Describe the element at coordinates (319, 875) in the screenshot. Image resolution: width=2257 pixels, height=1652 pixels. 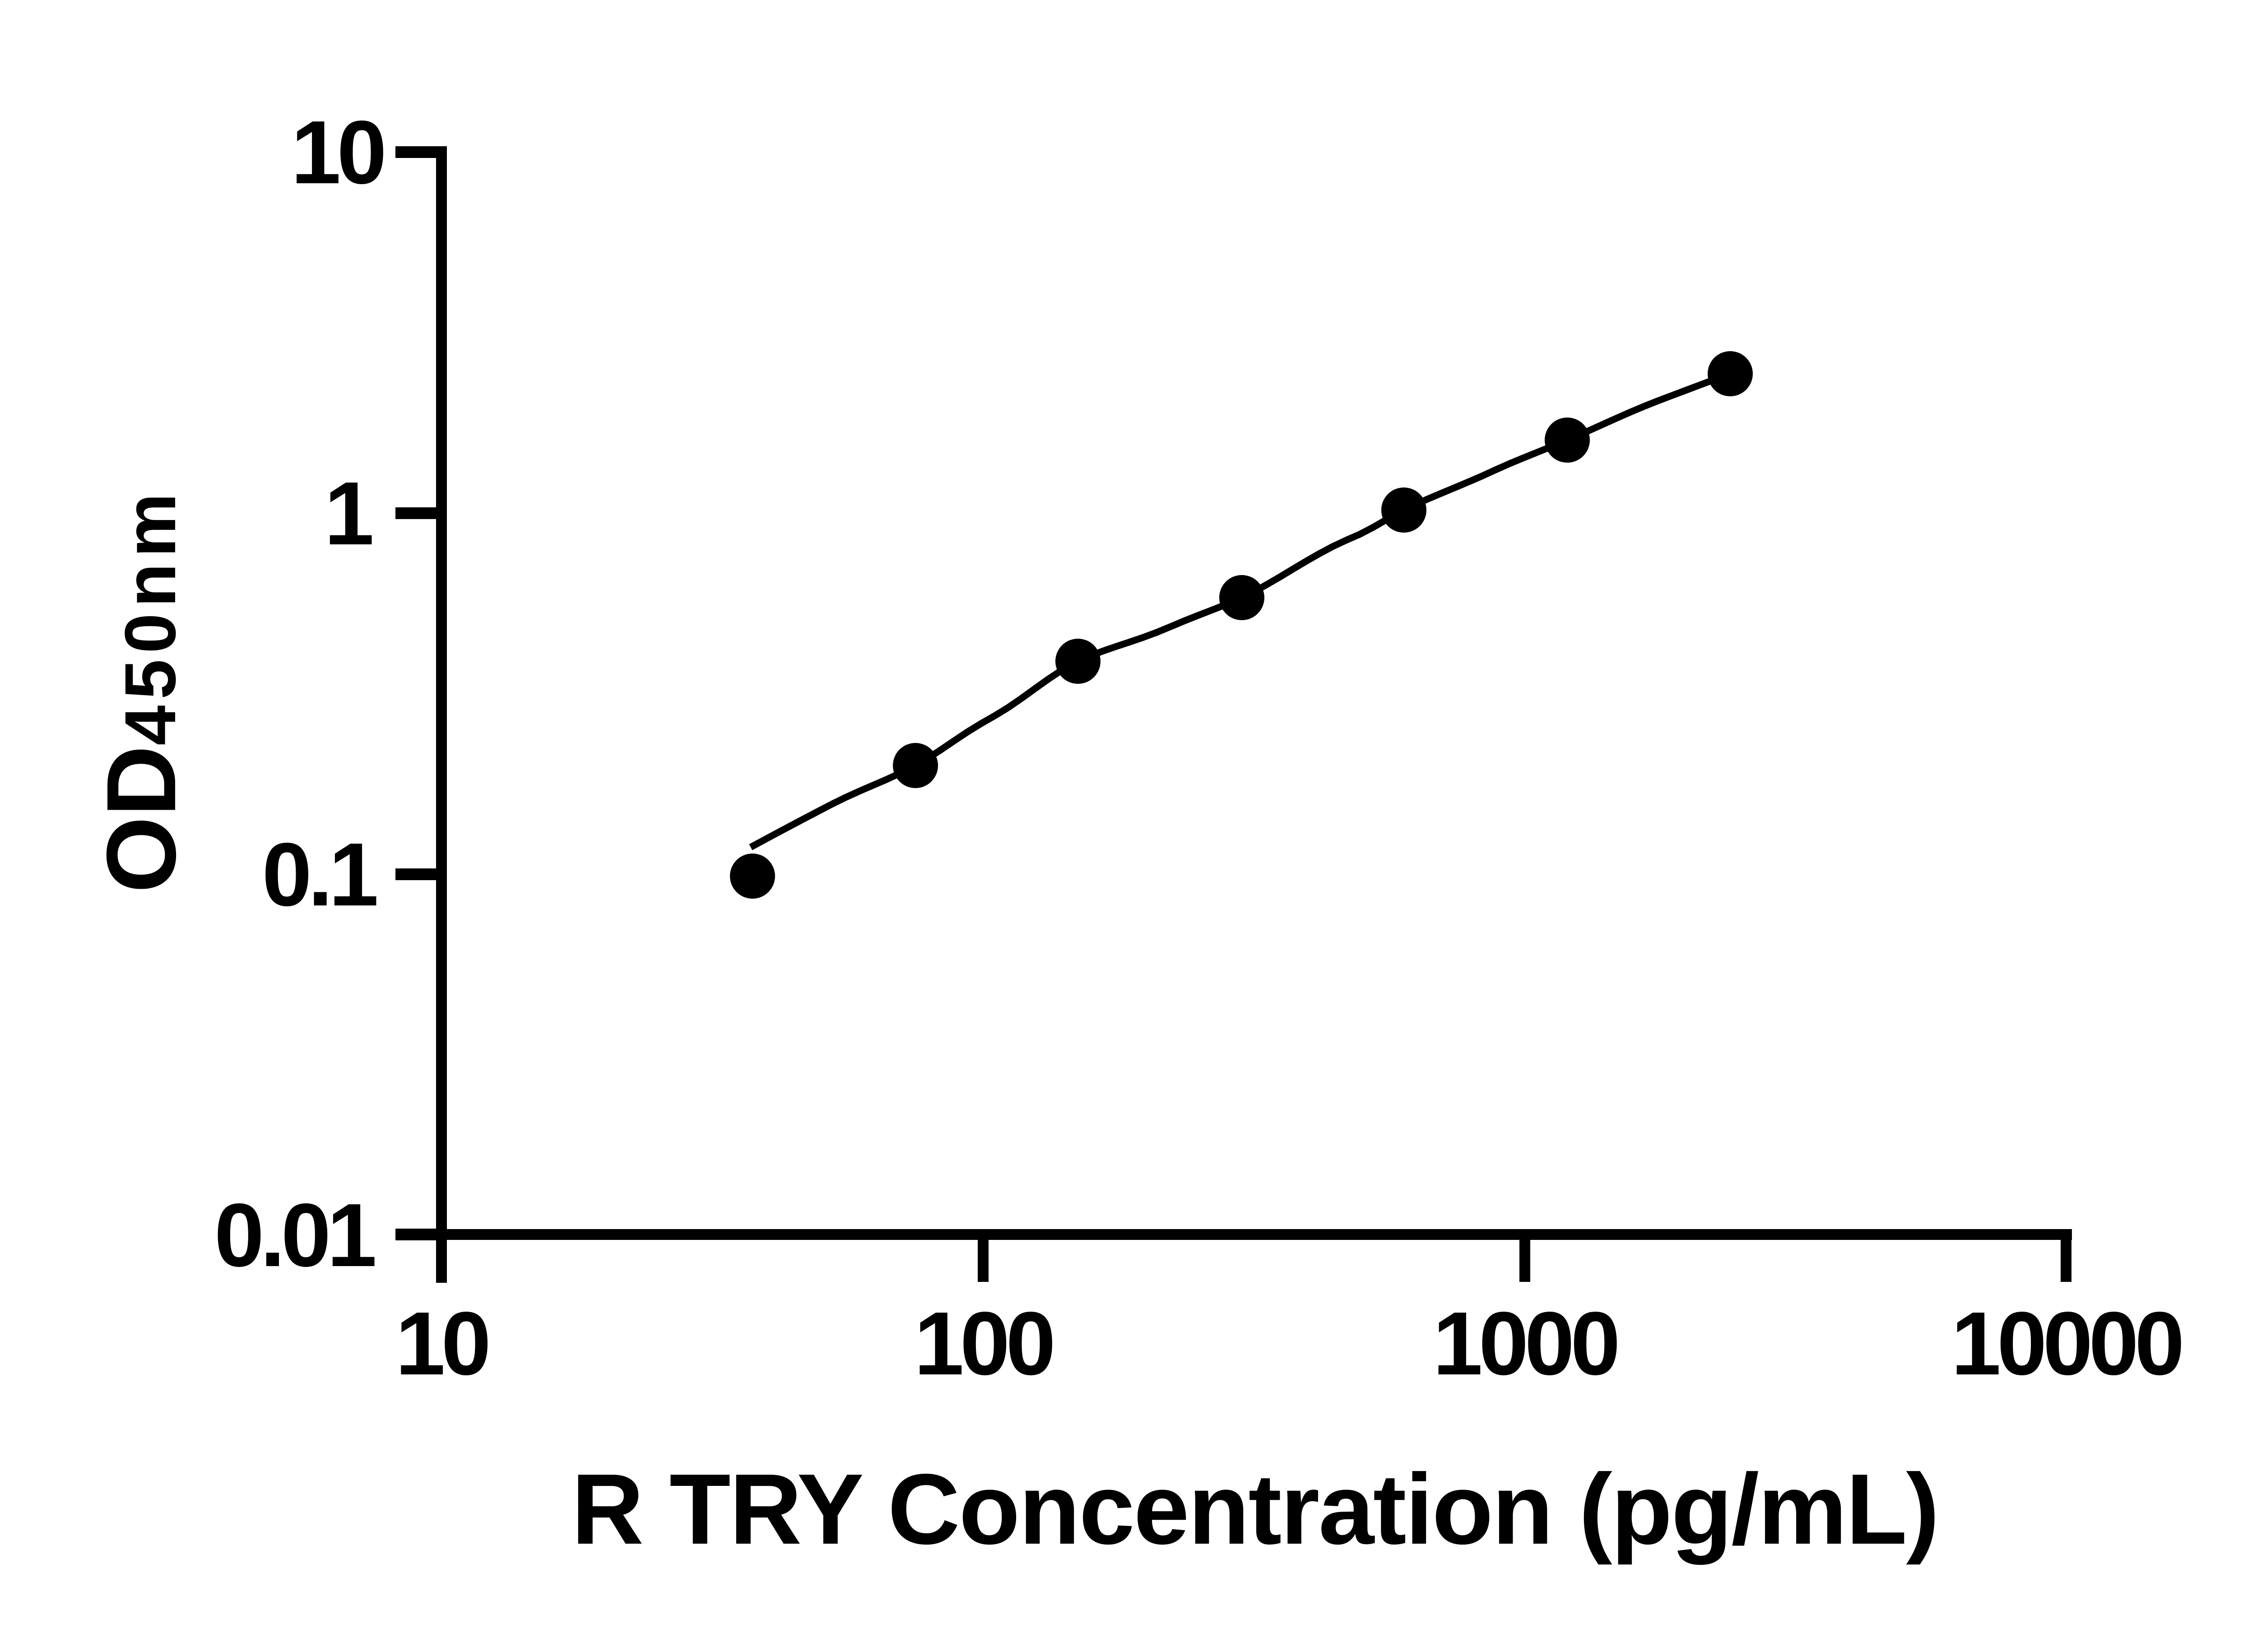
I see `svg-text: 0.1` at that location.